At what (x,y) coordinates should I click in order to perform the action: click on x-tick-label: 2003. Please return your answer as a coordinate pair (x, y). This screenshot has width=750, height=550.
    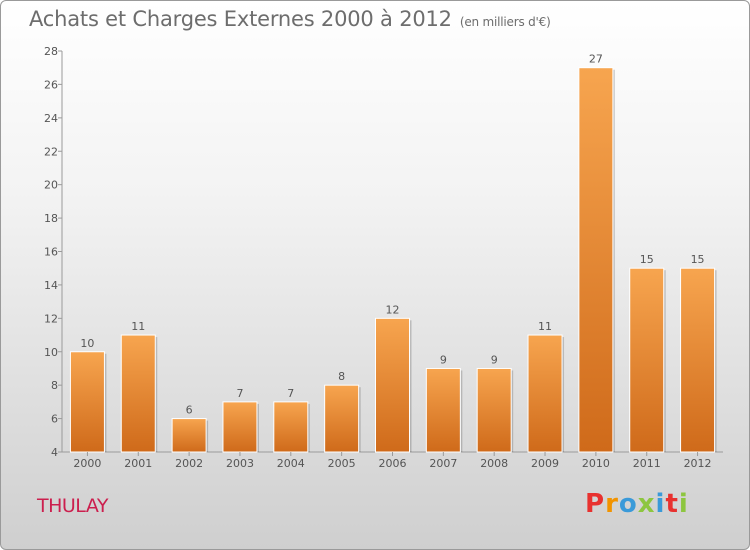
    Looking at the image, I should click on (240, 463).